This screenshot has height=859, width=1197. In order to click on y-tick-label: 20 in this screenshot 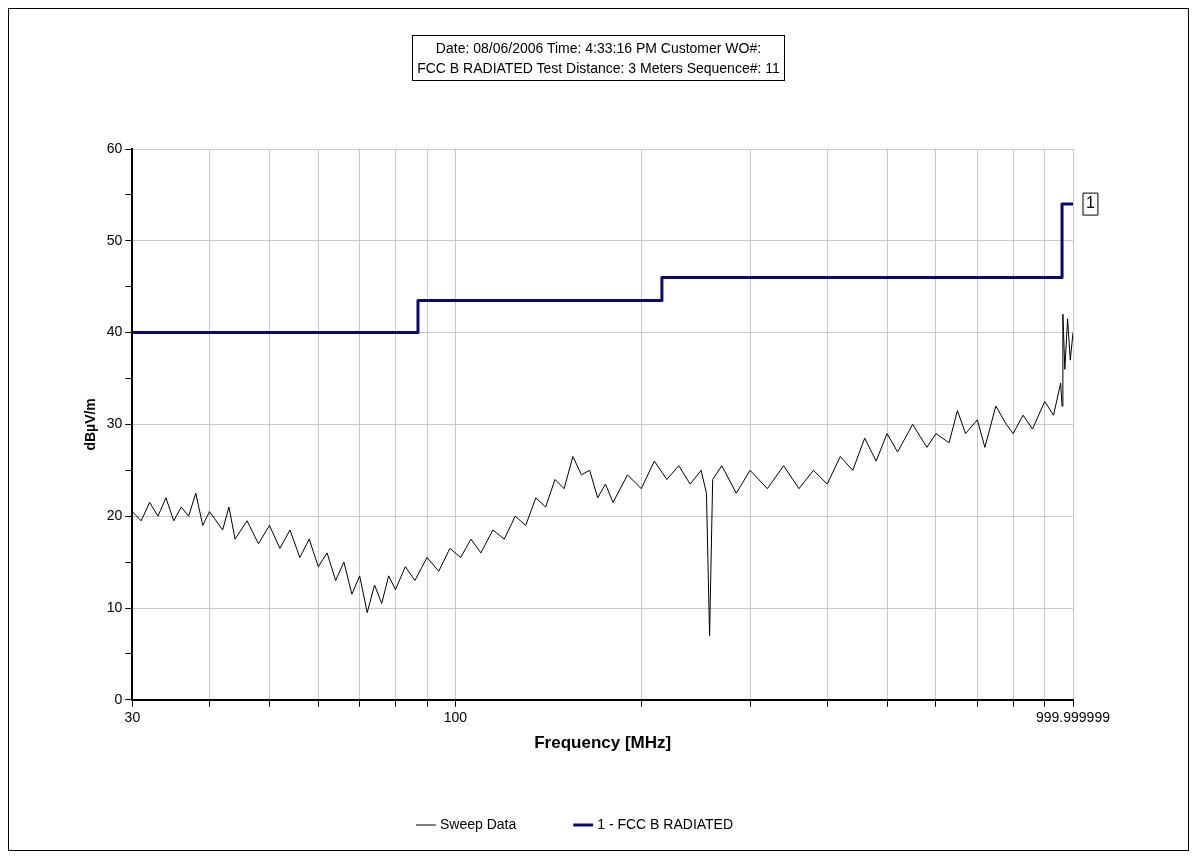, I will do `click(114, 515)`.